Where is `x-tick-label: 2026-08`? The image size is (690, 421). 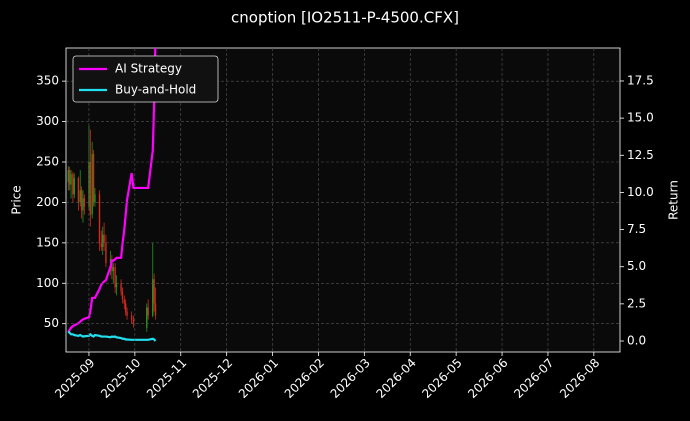 x-tick-label: 2026-08 is located at coordinates (579, 378).